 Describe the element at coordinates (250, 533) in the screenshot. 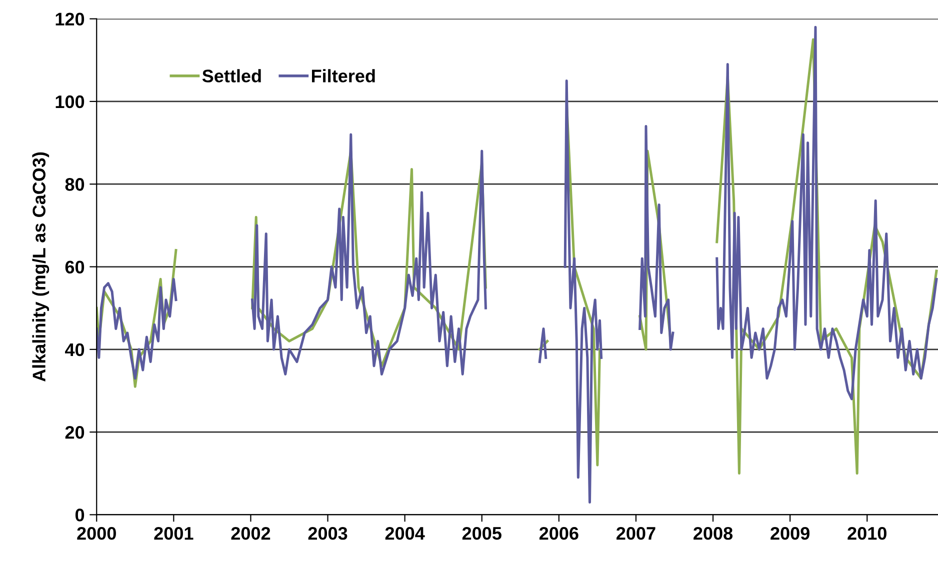

I see `x-tick-label: 2002` at that location.